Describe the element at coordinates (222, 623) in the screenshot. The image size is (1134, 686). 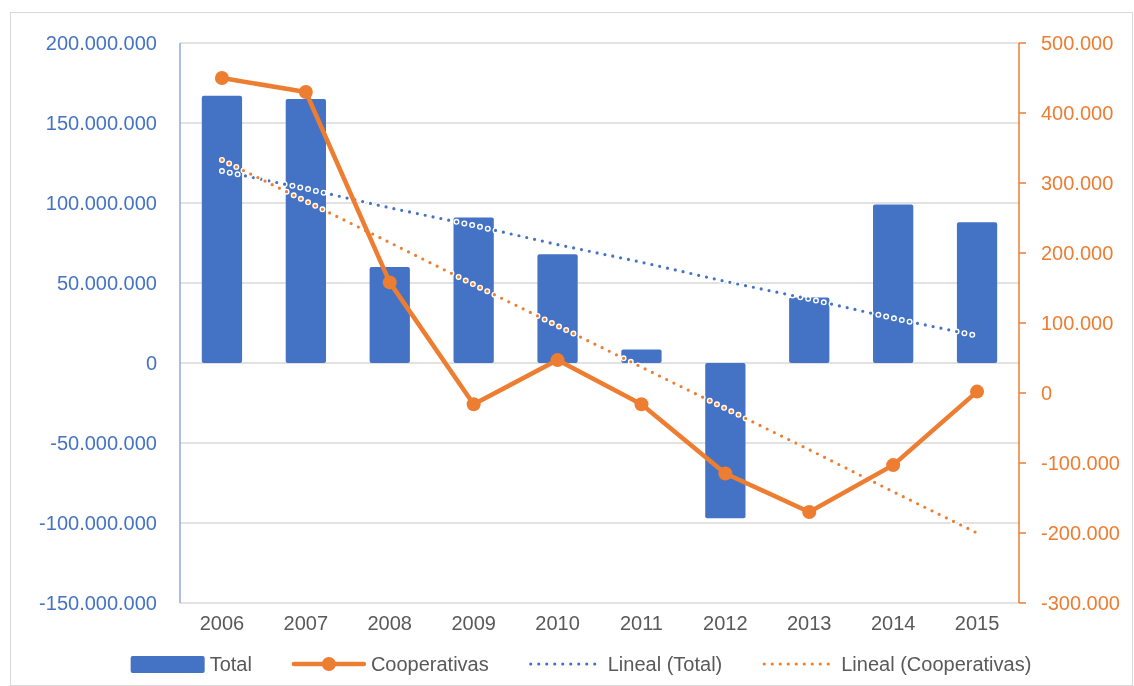
I see `x-tick-label: 2006` at that location.